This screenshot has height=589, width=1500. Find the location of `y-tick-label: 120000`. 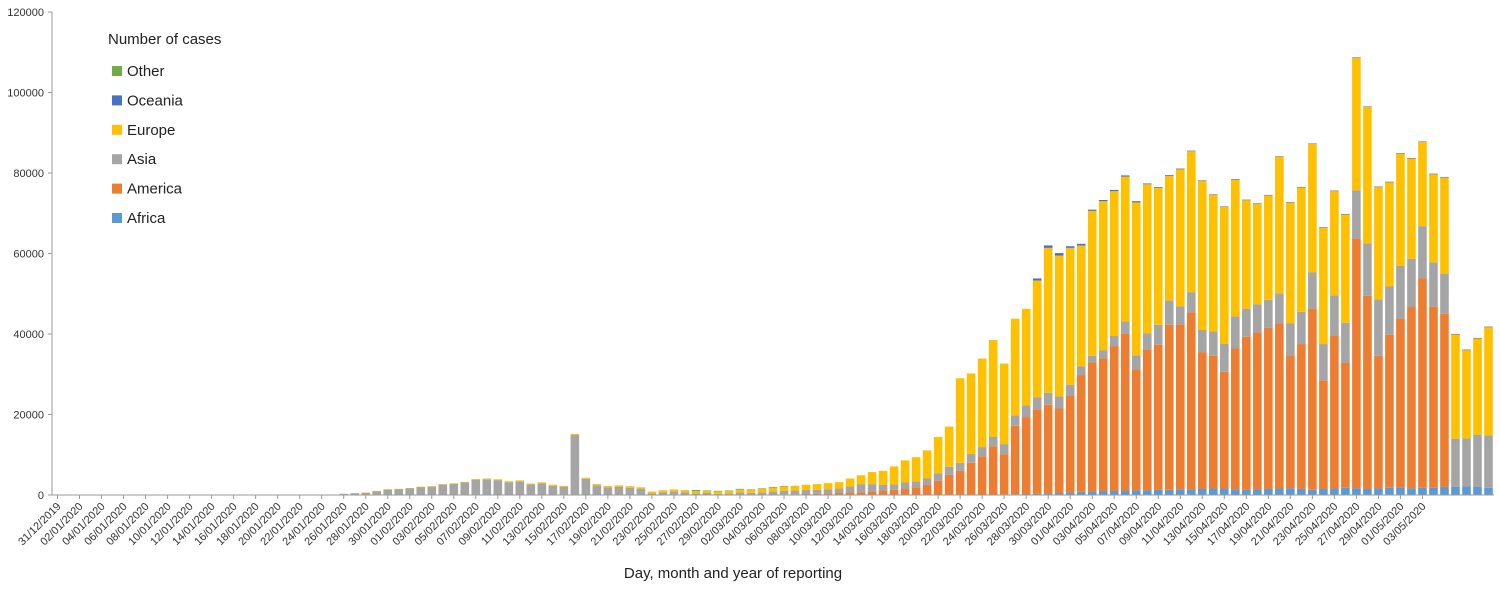

y-tick-label: 120000 is located at coordinates (25, 13).